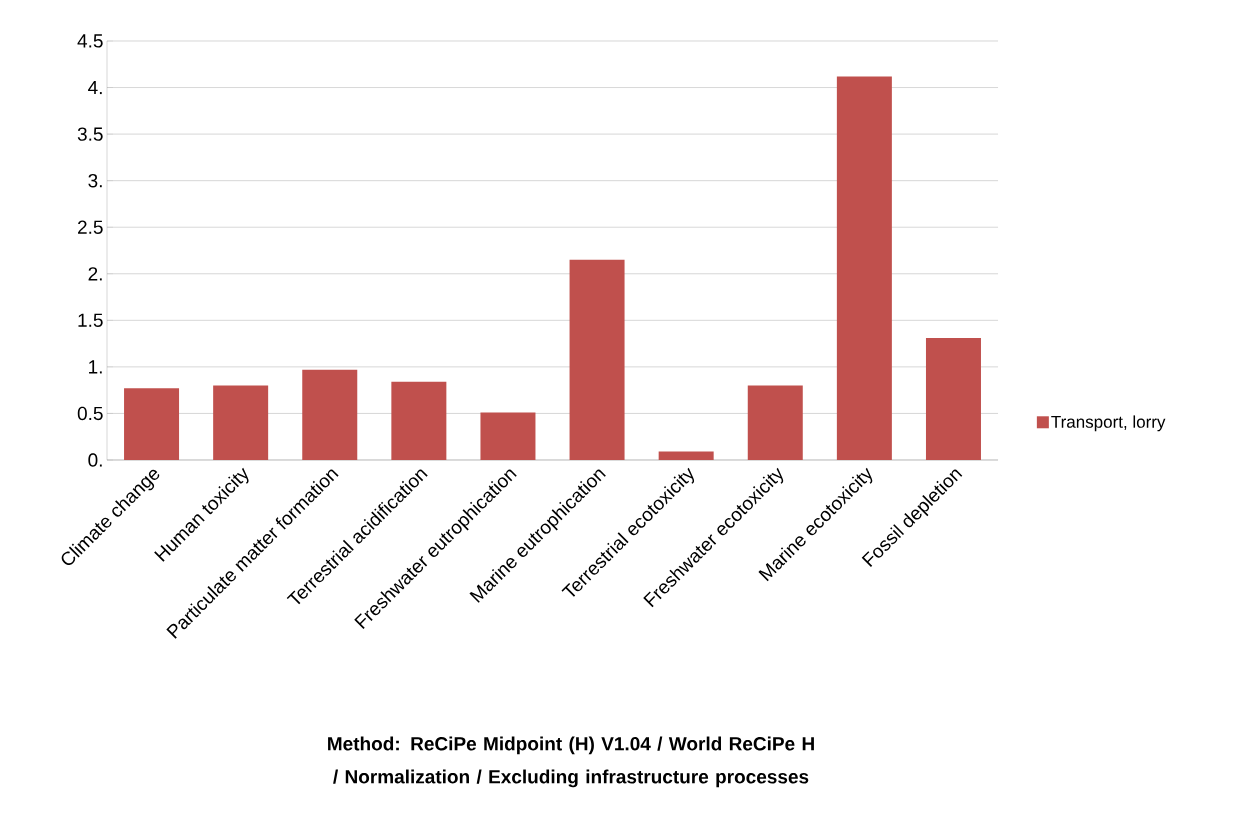 This screenshot has width=1246, height=821. Describe the element at coordinates (95, 367) in the screenshot. I see `y-tick-label: 1.` at that location.